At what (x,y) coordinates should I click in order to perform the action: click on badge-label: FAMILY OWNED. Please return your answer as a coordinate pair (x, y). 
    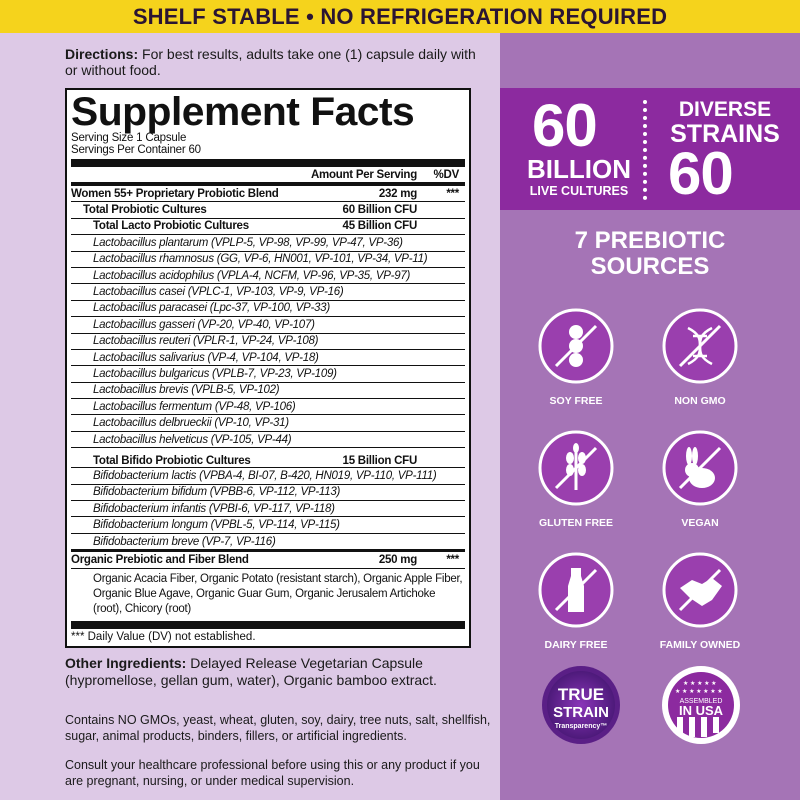
    Looking at the image, I should click on (700, 645).